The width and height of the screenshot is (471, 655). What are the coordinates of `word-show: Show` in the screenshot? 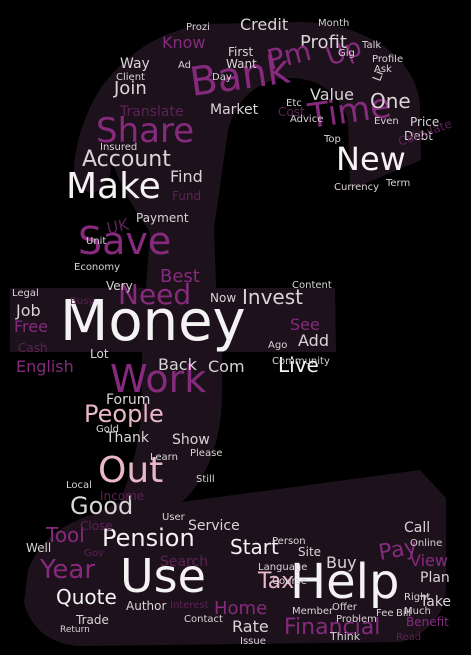 It's located at (191, 440).